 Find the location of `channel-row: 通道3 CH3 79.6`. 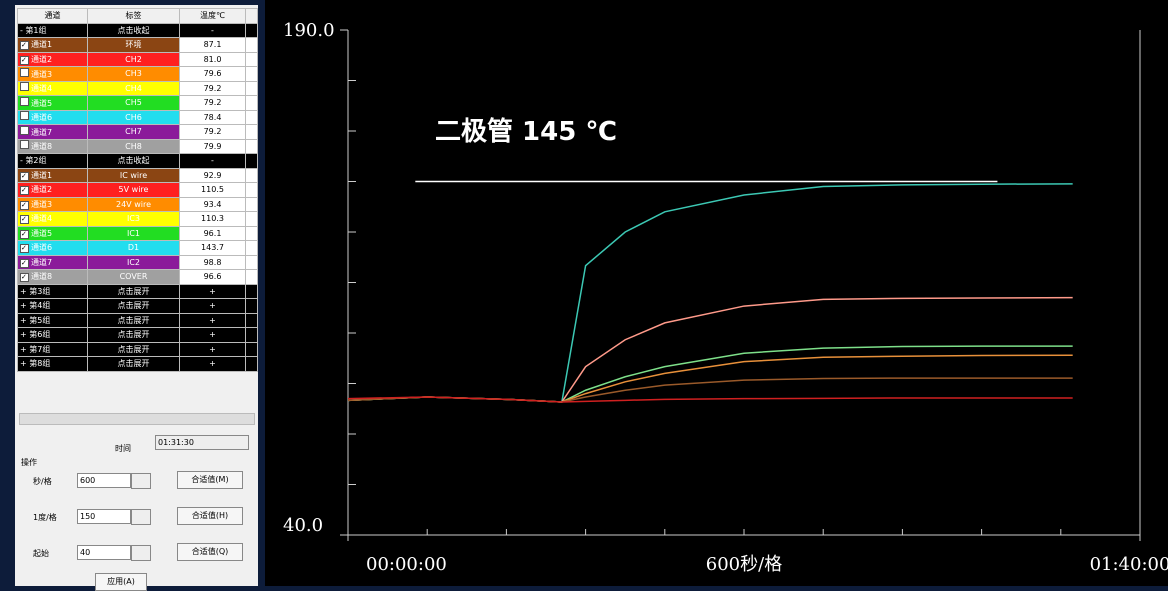

channel-row: 通道3 CH3 79.6 is located at coordinates (137, 74).